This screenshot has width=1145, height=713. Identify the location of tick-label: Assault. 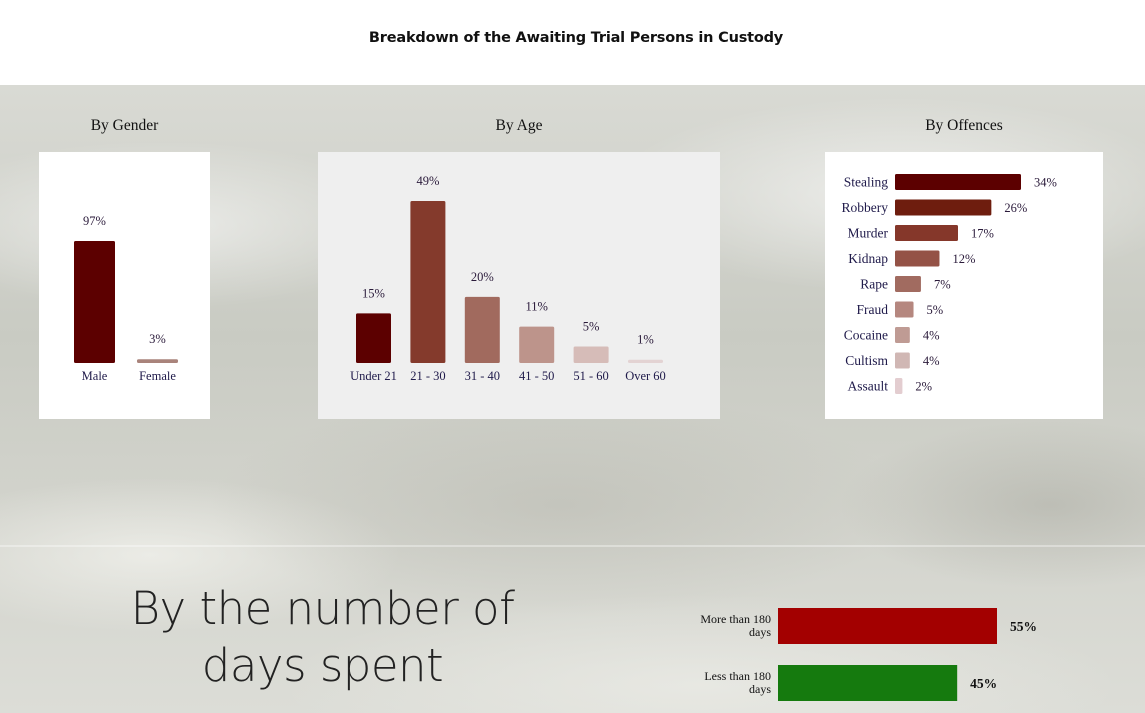
(868, 386).